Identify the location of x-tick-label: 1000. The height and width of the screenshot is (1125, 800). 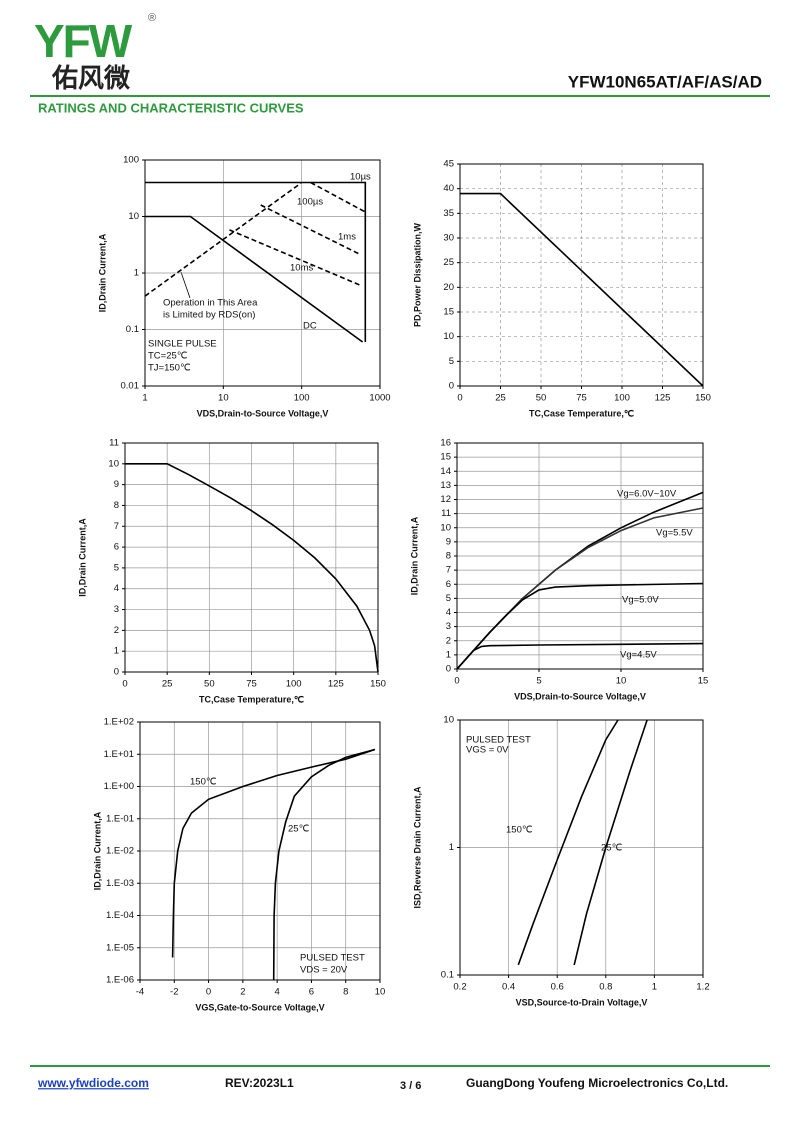
(379, 398).